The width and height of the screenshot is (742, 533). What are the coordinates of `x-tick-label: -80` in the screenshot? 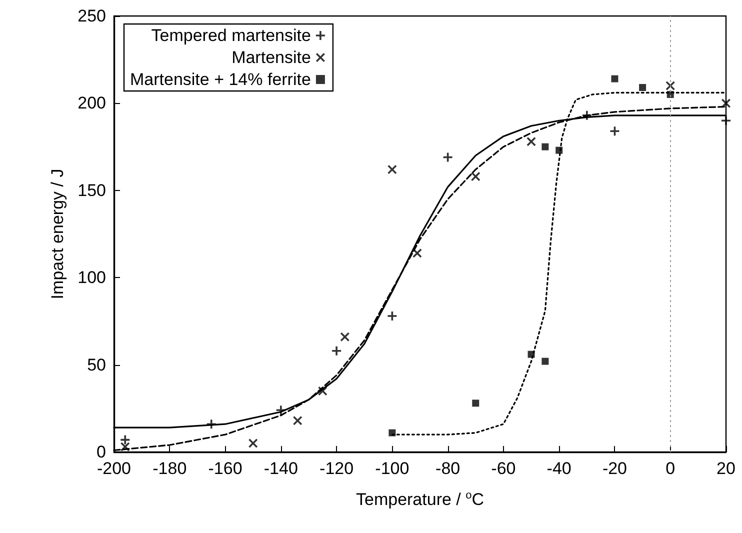 It's located at (448, 468).